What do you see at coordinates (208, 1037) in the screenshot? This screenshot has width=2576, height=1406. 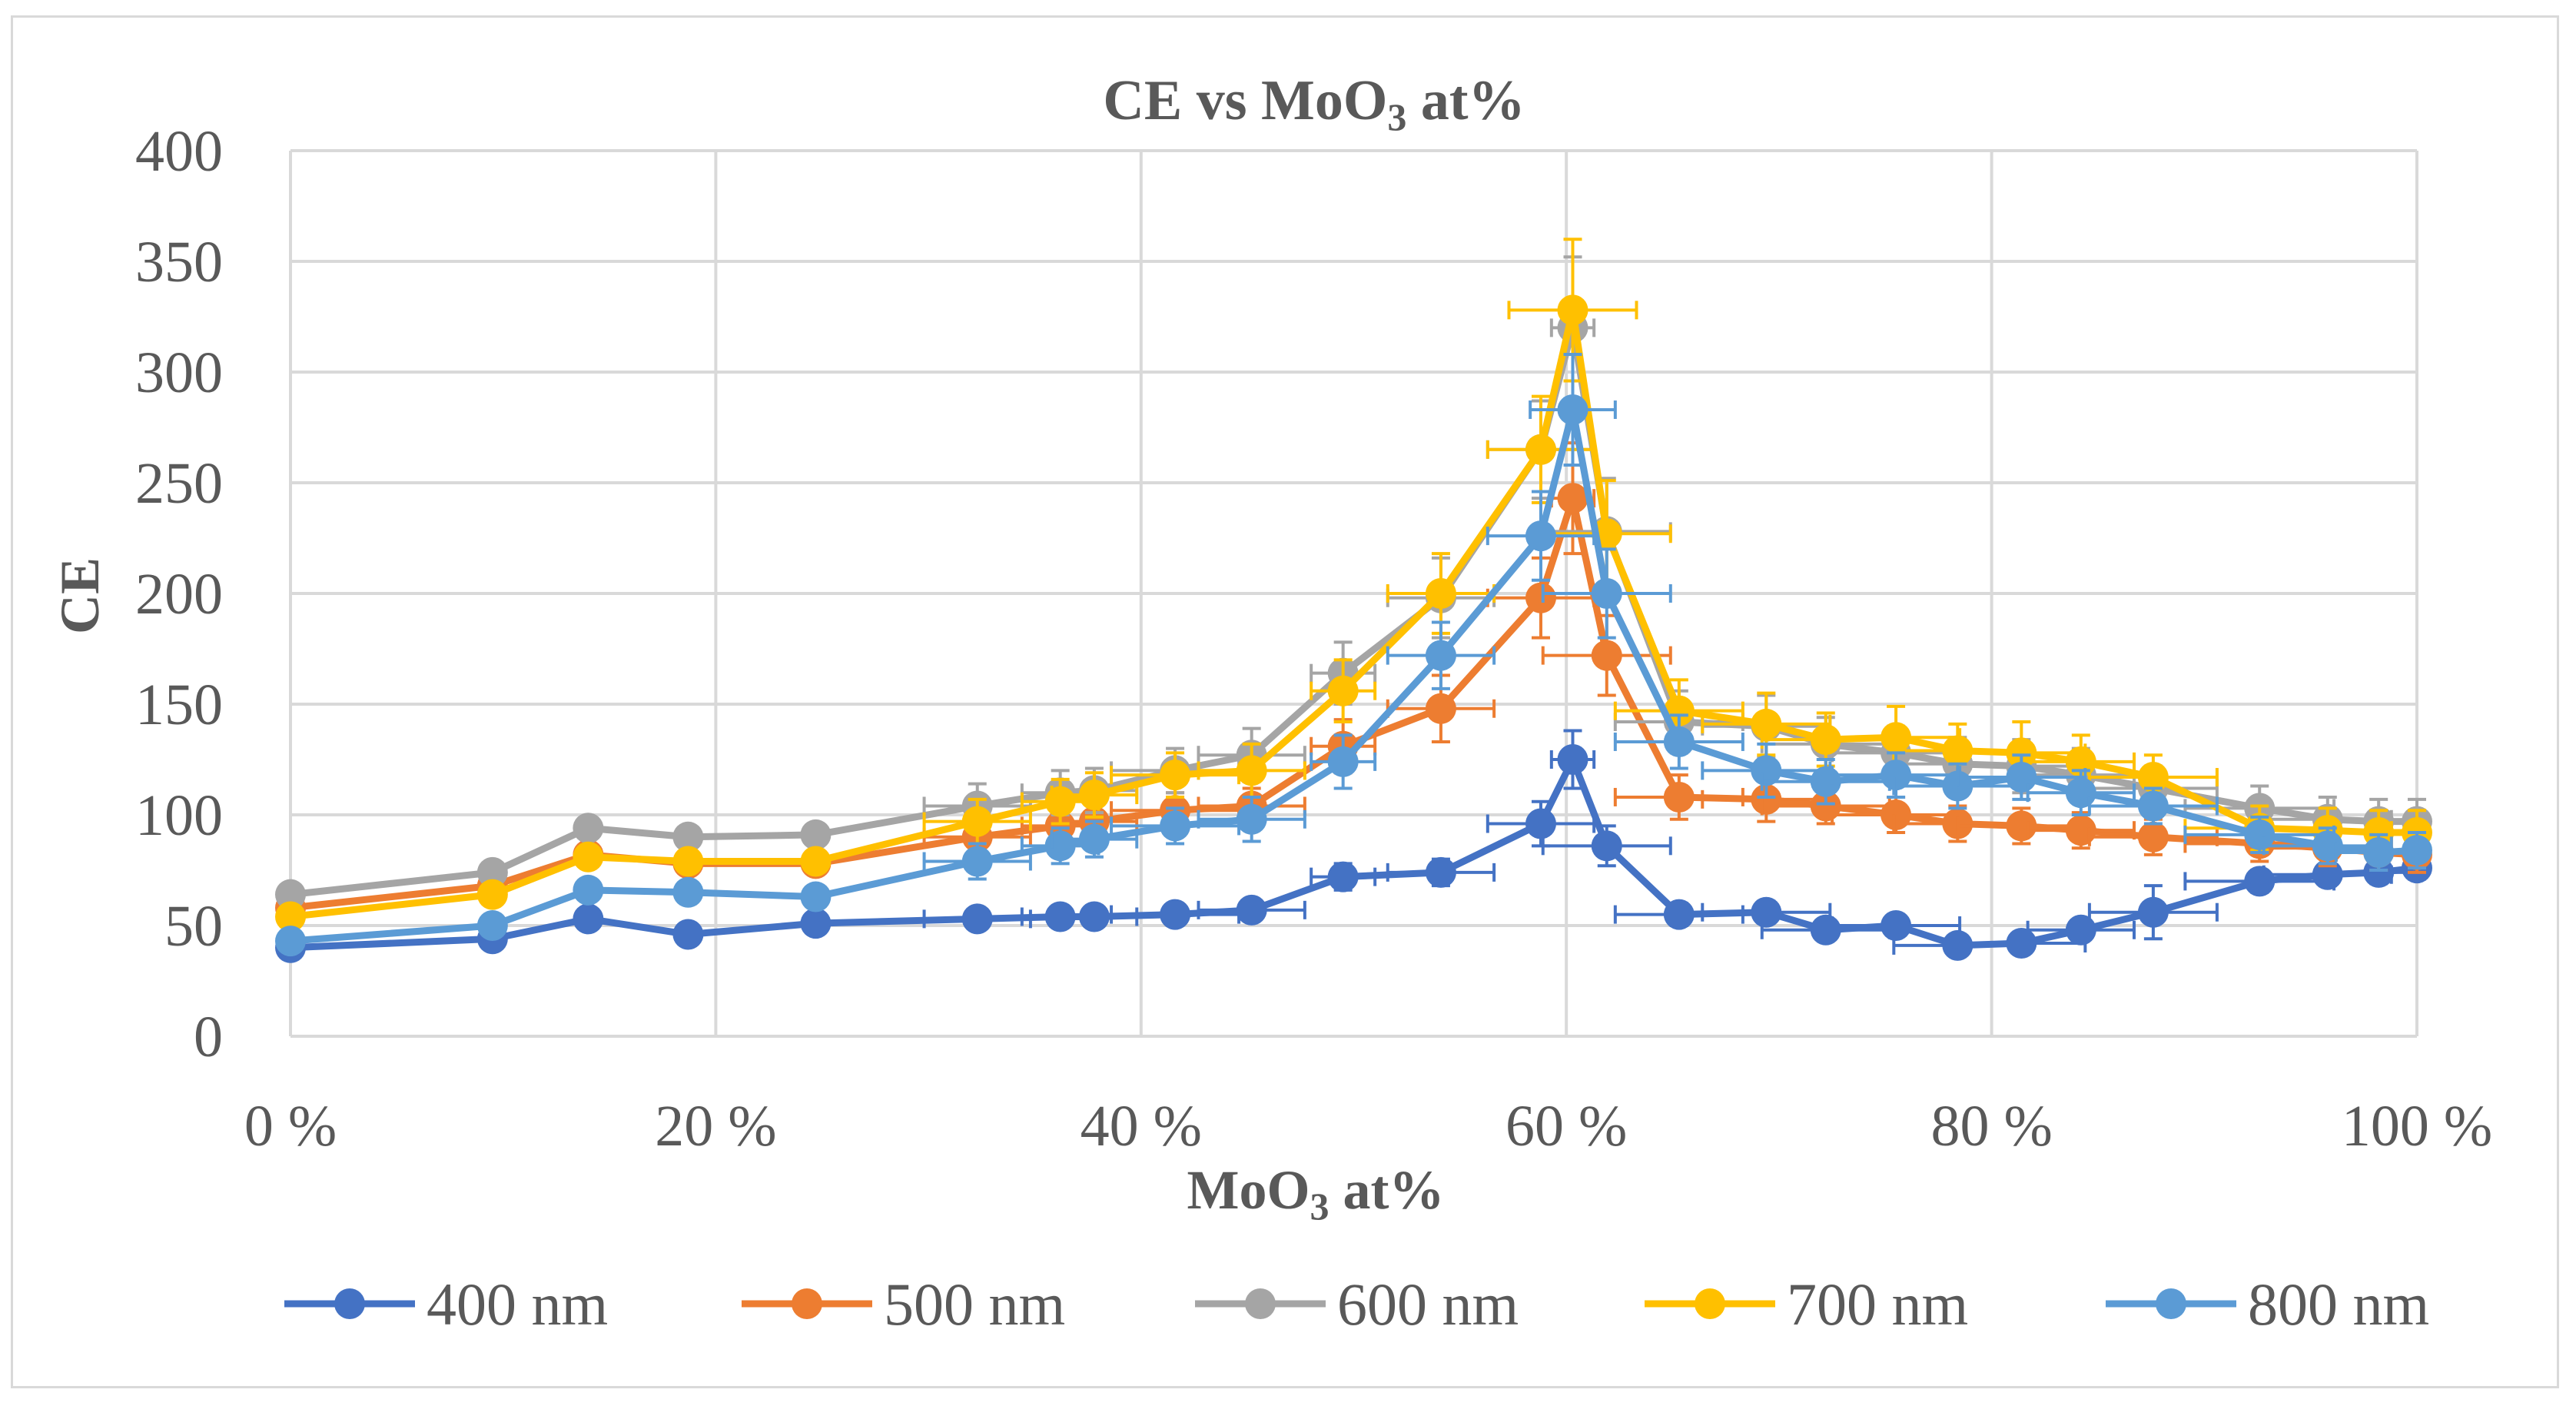 I see `y-tick-label: 0` at bounding box center [208, 1037].